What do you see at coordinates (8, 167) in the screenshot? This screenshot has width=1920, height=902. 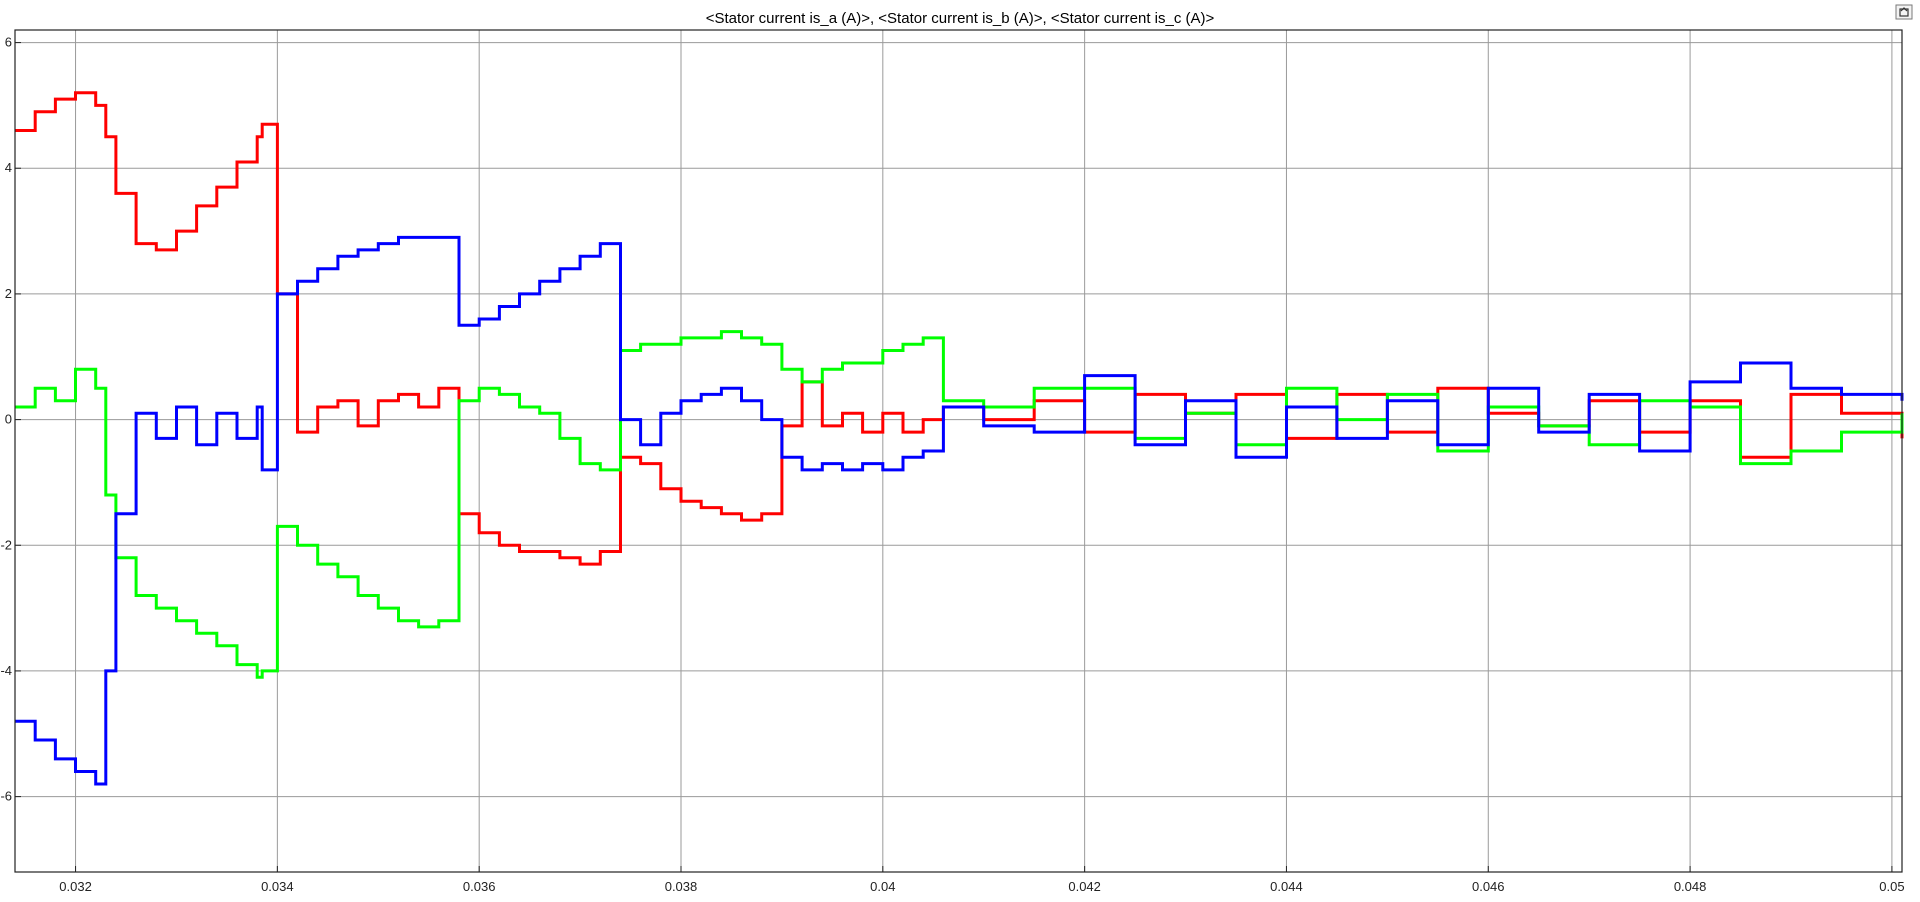 I see `y-tick-label: 4` at bounding box center [8, 167].